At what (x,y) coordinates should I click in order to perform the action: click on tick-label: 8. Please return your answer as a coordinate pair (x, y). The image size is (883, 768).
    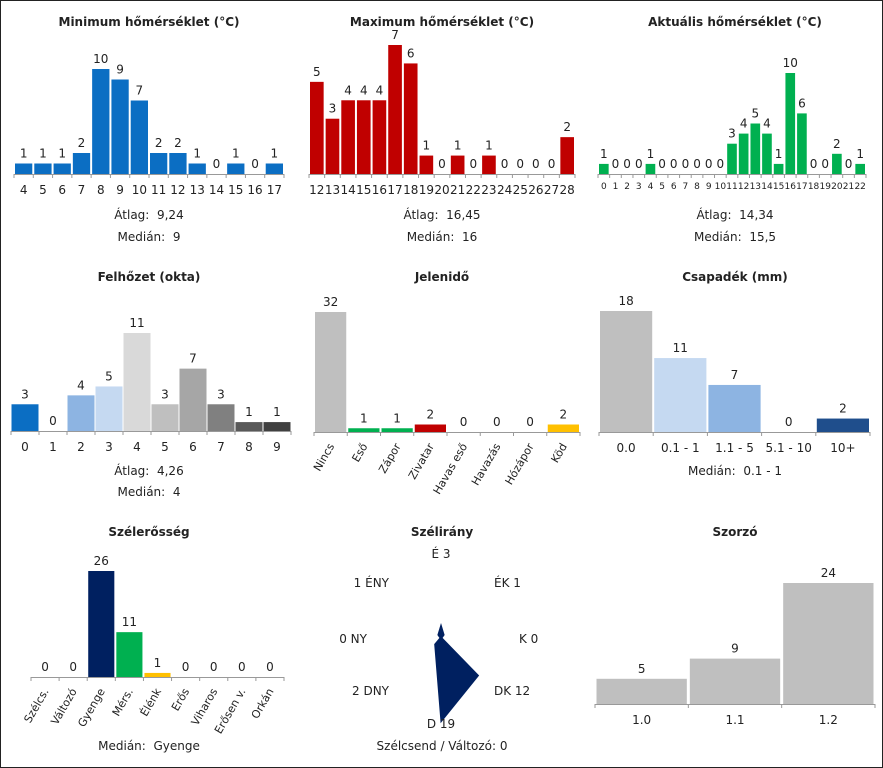
    Looking at the image, I should click on (249, 447).